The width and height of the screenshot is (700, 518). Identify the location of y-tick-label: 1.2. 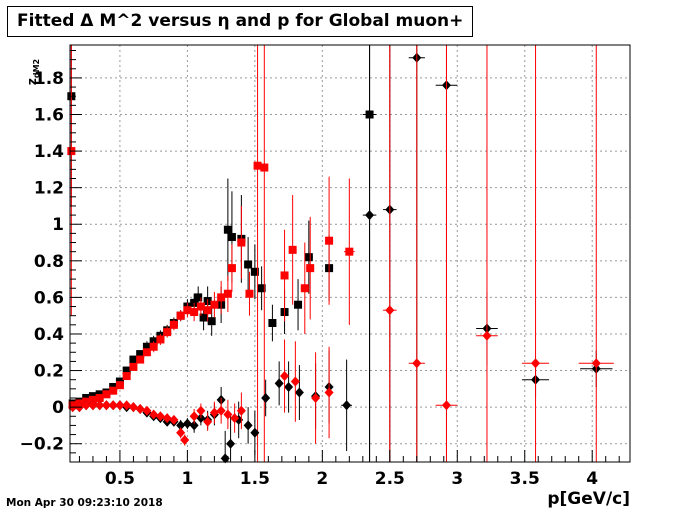
(49, 189).